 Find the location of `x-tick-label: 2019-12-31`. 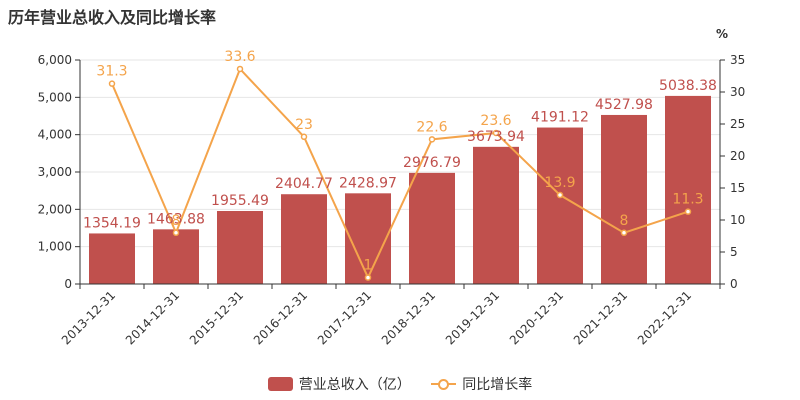

x-tick-label: 2019-12-31 is located at coordinates (472, 317).